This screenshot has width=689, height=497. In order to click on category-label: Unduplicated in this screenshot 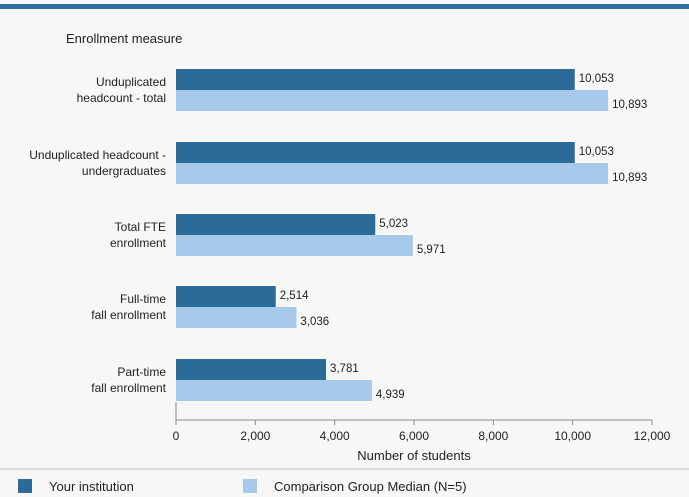, I will do `click(131, 82)`.